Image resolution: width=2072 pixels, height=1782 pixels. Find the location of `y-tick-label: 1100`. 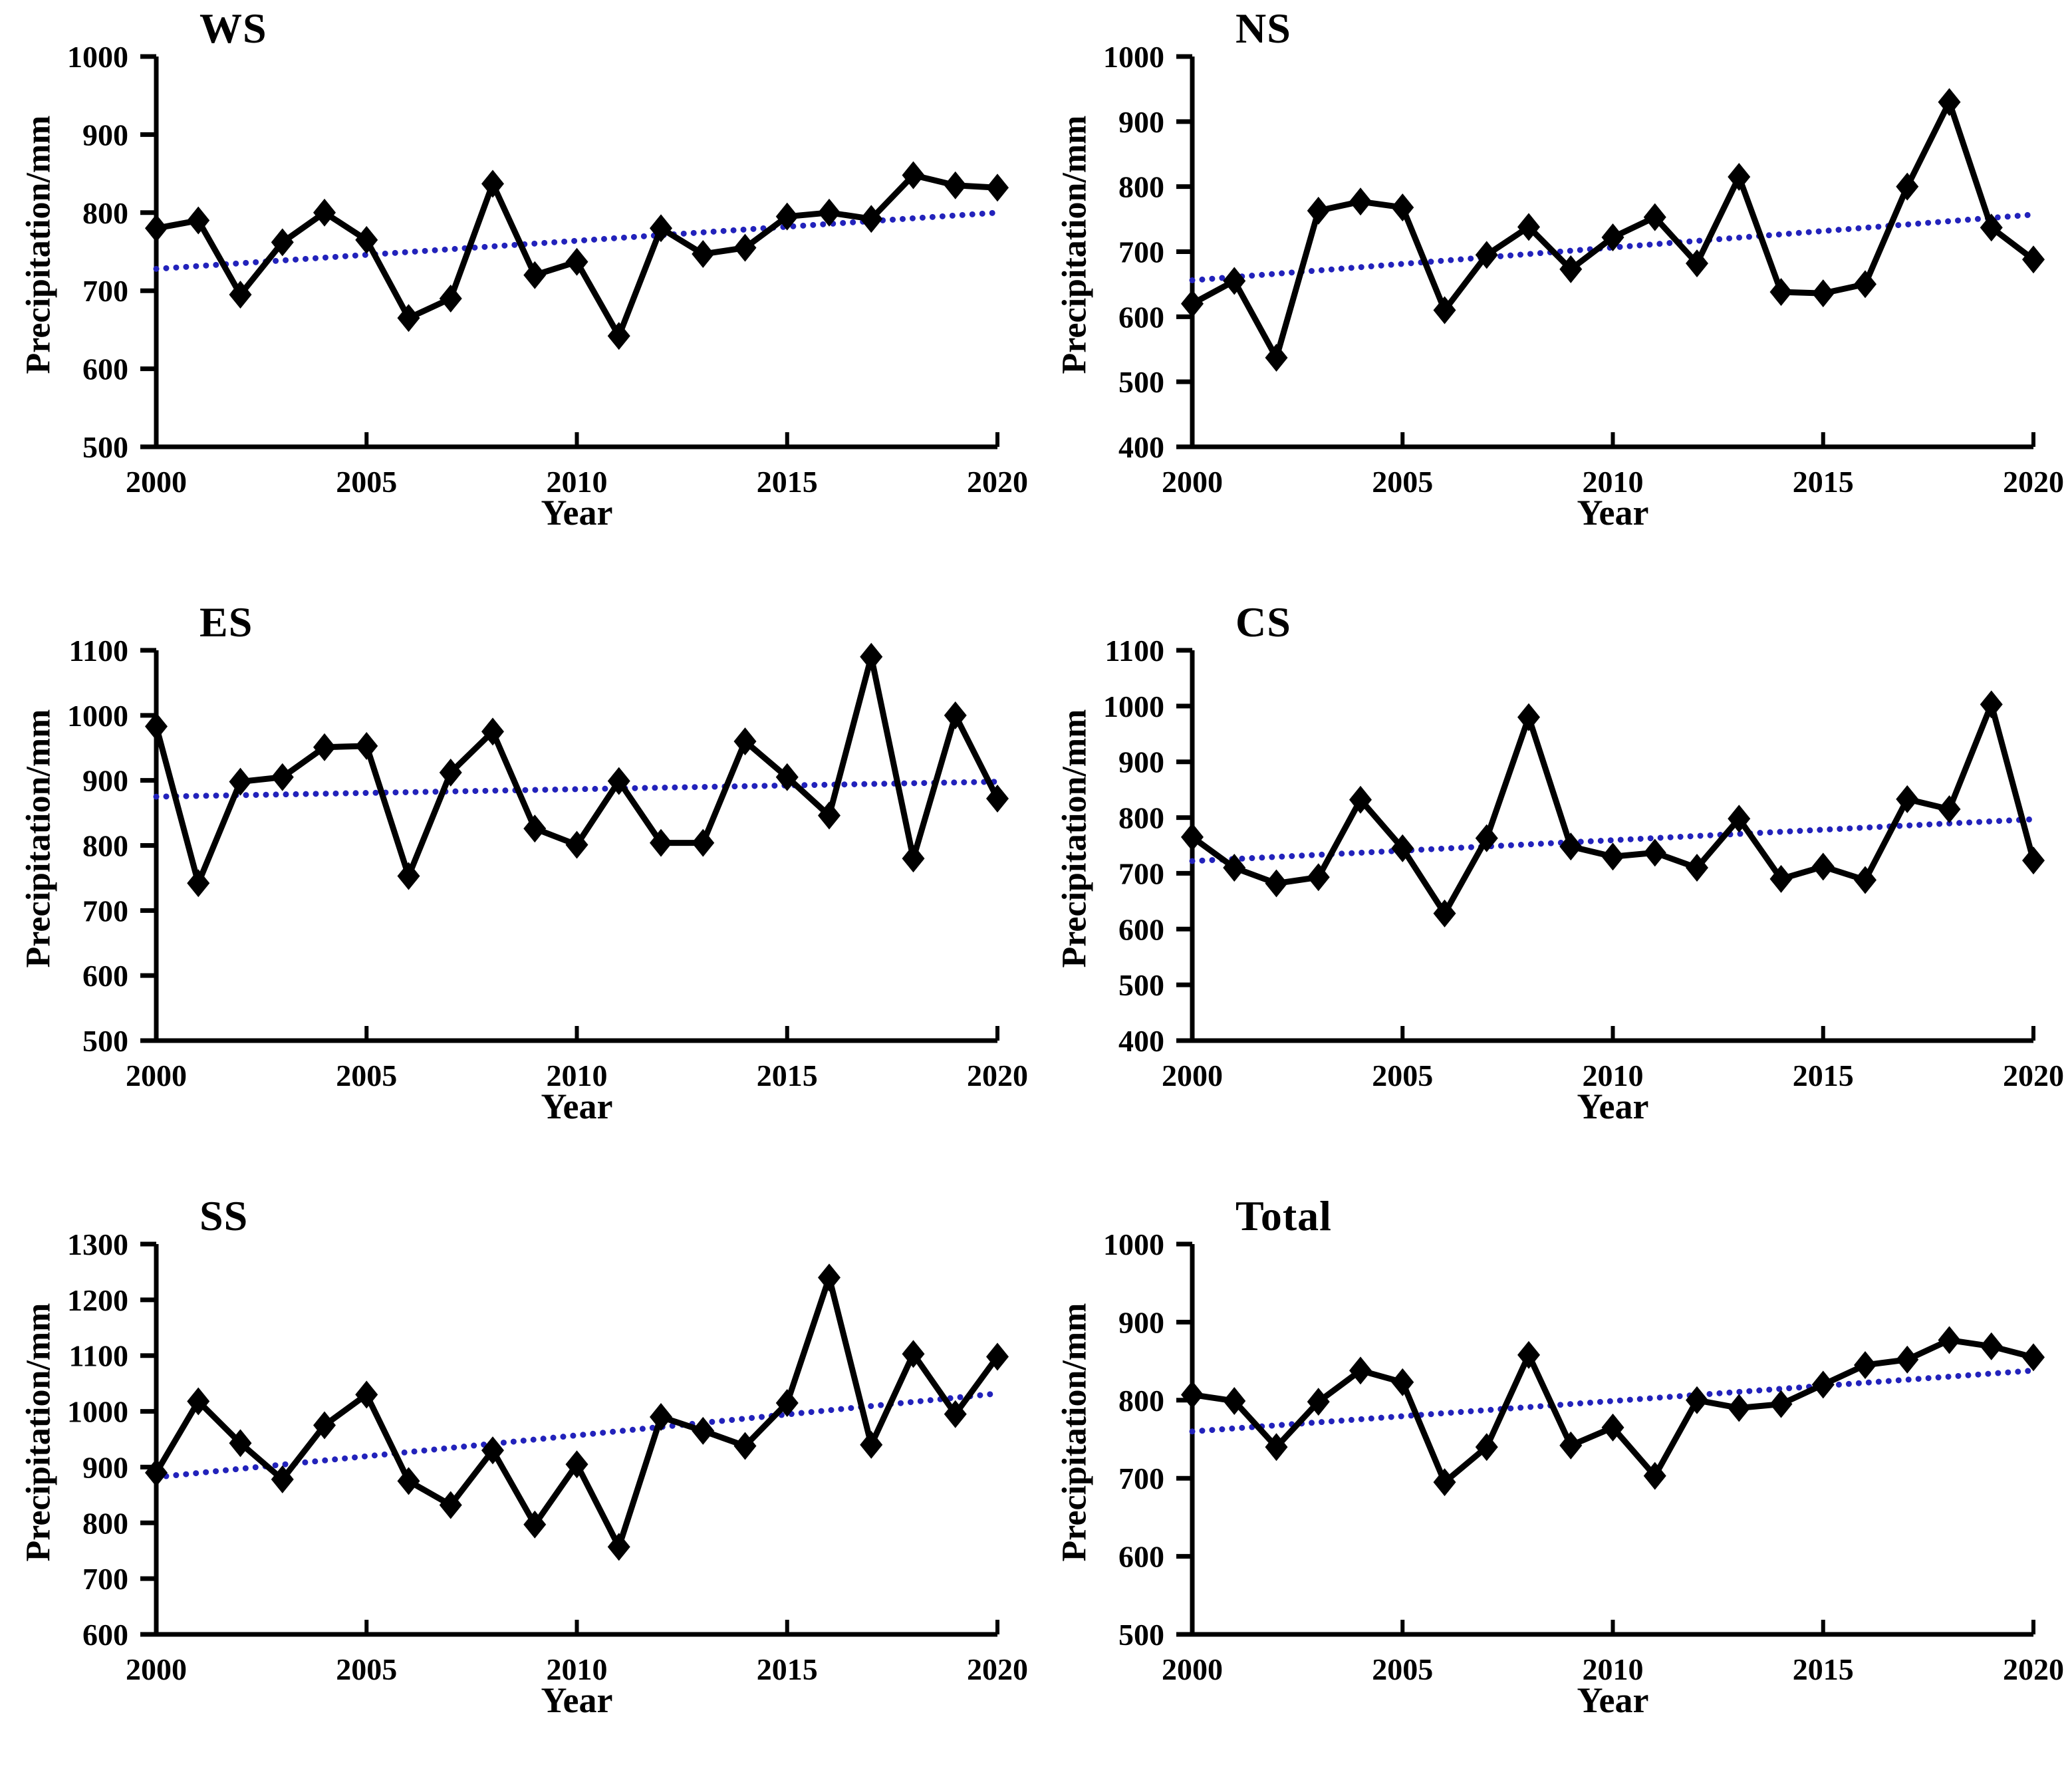

y-tick-label: 1100 is located at coordinates (98, 651).